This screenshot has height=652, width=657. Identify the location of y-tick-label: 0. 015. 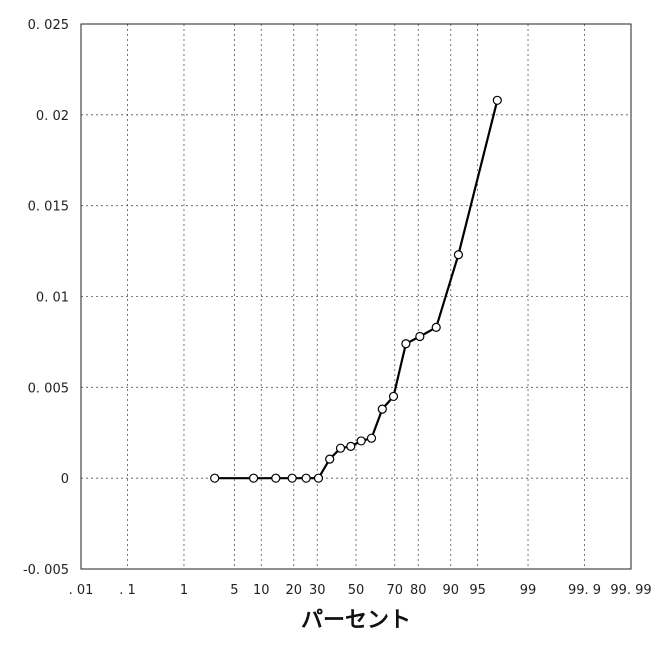
(48, 207).